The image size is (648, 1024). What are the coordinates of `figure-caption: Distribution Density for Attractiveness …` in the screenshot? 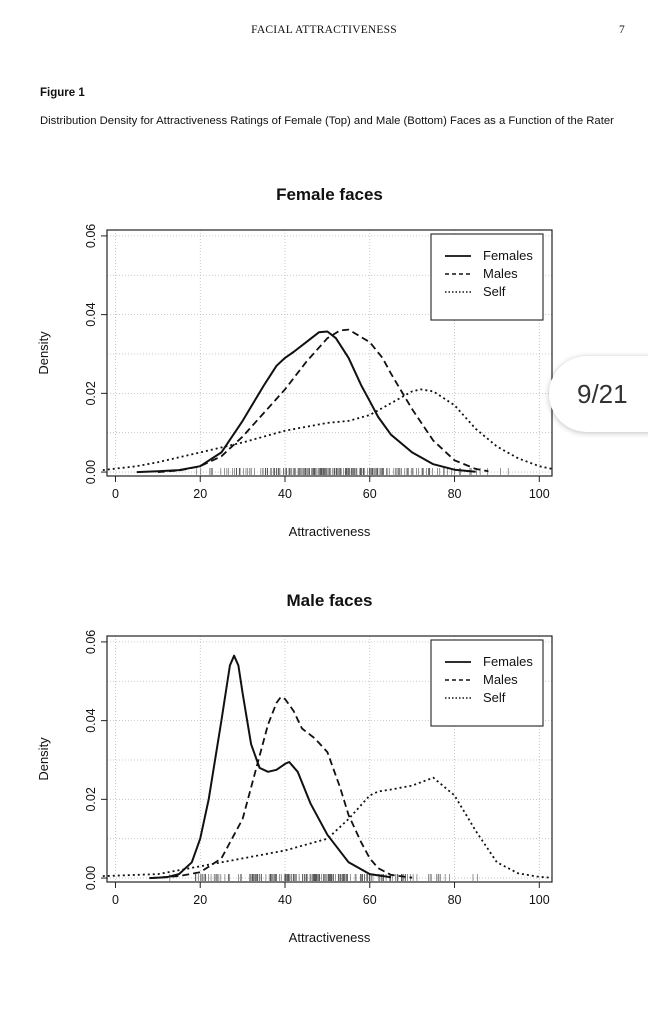 It's located at (327, 121).